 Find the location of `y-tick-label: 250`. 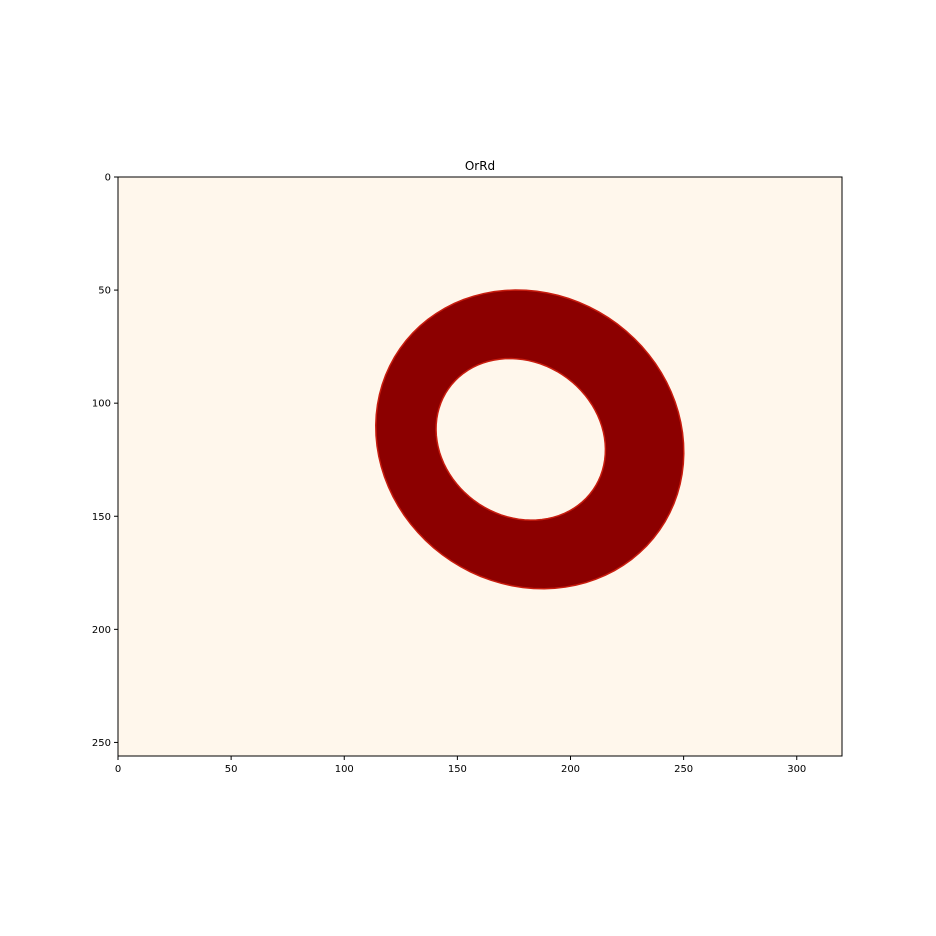

y-tick-label: 250 is located at coordinates (101, 743).